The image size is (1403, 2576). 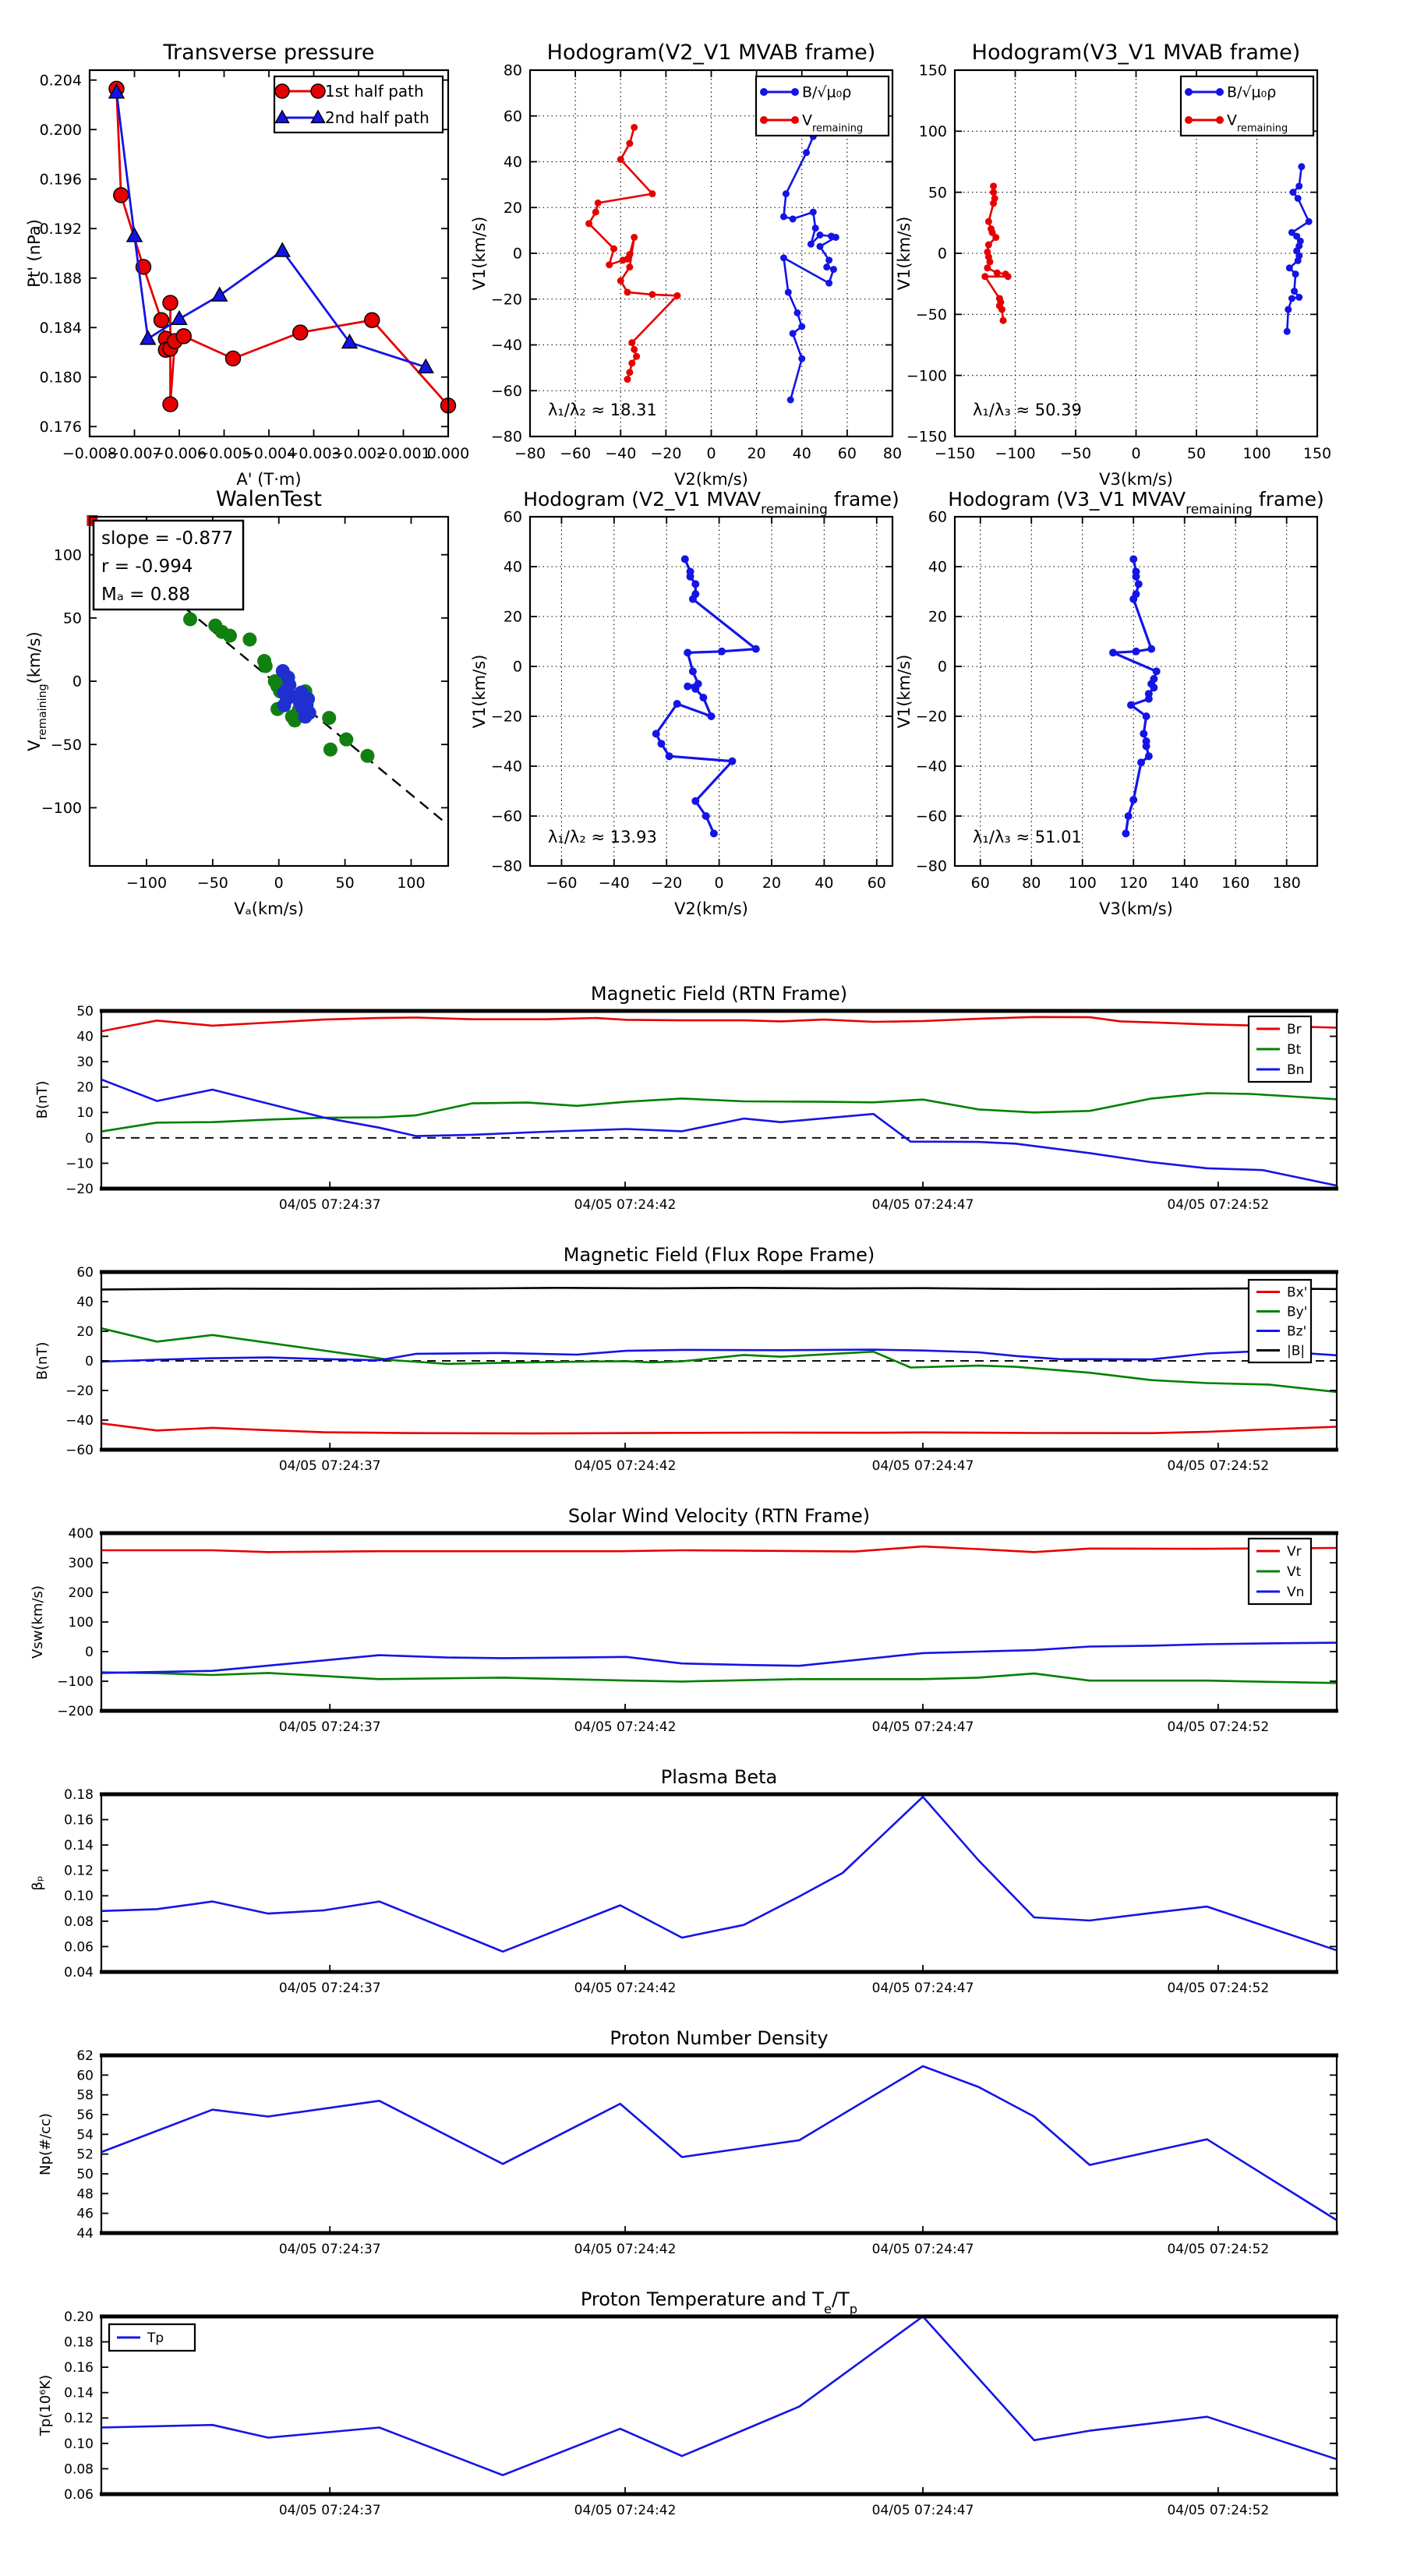 What do you see at coordinates (719, 1024) in the screenshot?
I see `series-line-Br` at bounding box center [719, 1024].